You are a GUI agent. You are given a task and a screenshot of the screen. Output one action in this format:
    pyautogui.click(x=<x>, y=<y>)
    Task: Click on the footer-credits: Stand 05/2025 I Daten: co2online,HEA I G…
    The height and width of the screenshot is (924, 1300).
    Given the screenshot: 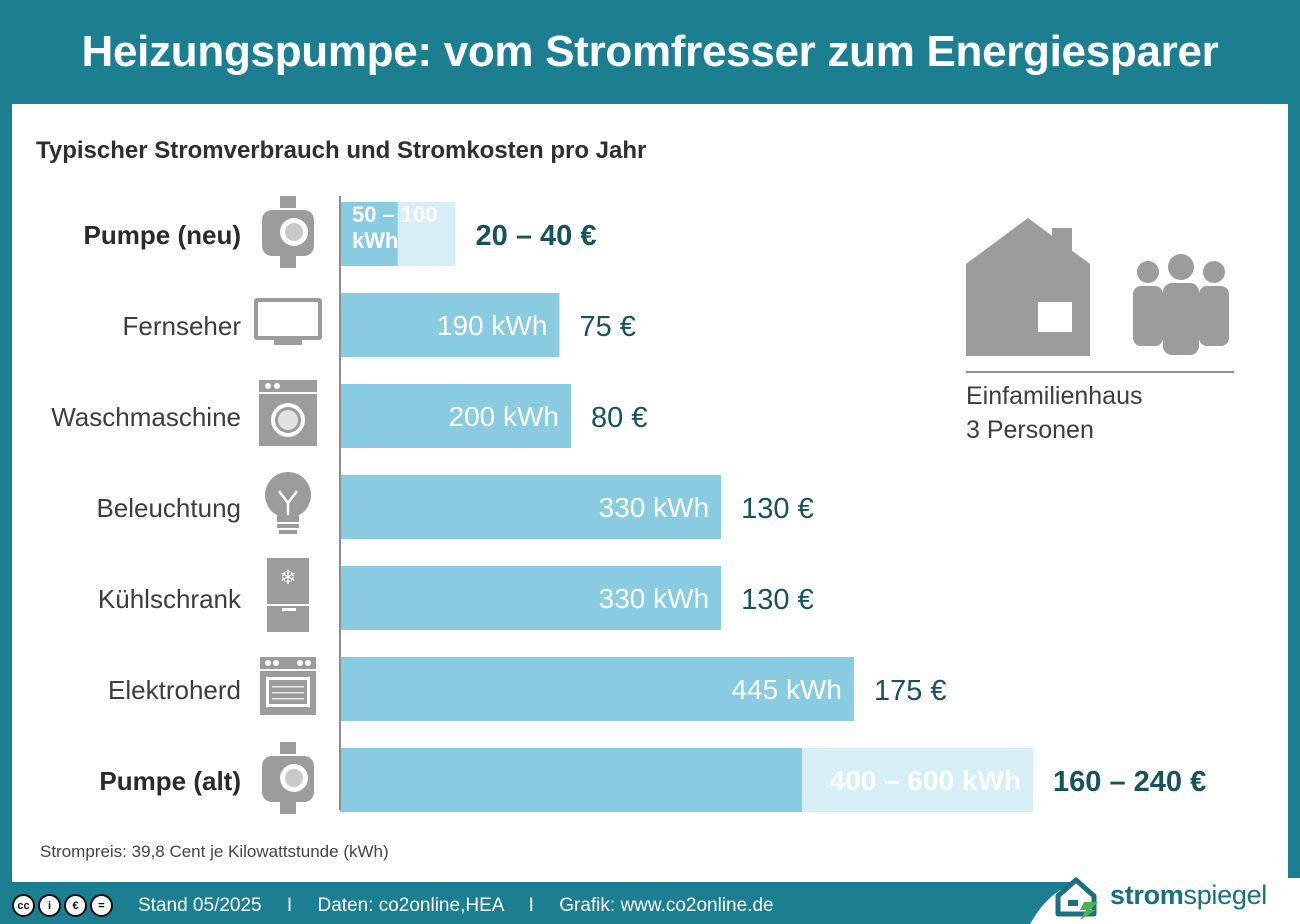 What is the action you would take?
    pyautogui.click(x=456, y=906)
    